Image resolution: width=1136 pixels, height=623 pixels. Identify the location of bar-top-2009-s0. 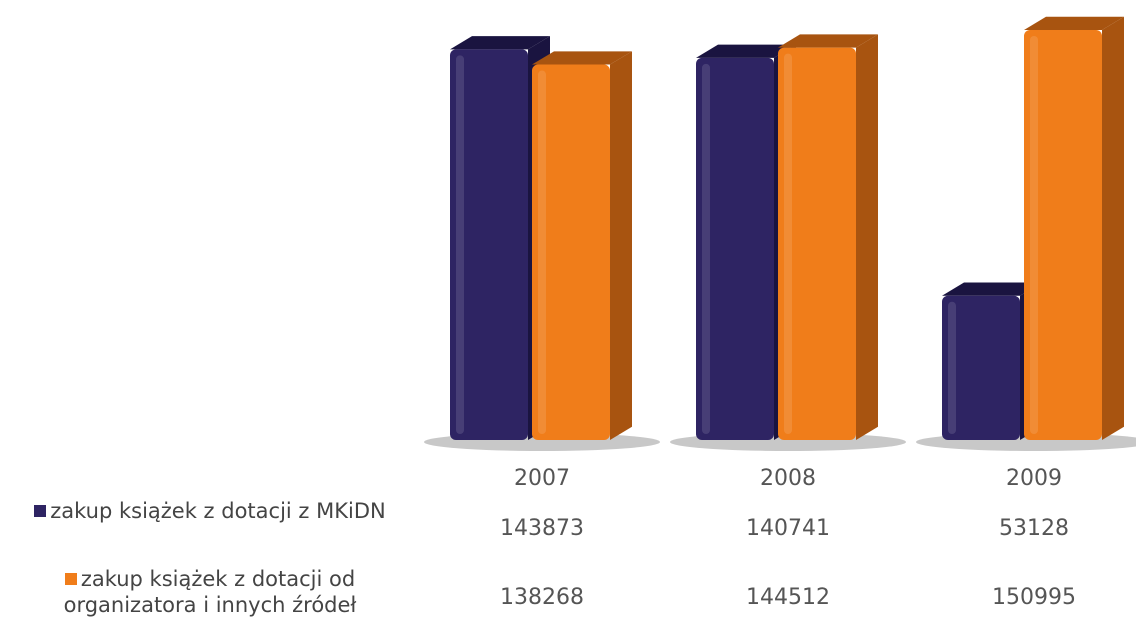
(992, 289).